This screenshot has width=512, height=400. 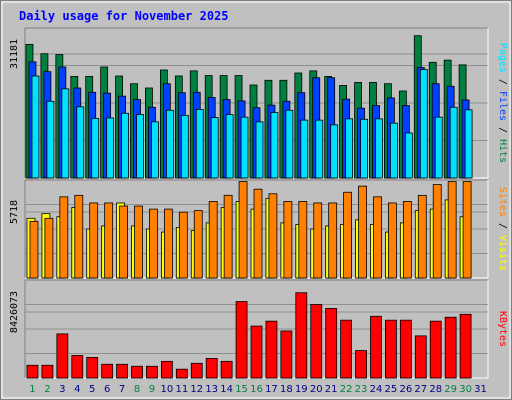 I want to click on x-tick-label: 7, so click(x=122, y=389).